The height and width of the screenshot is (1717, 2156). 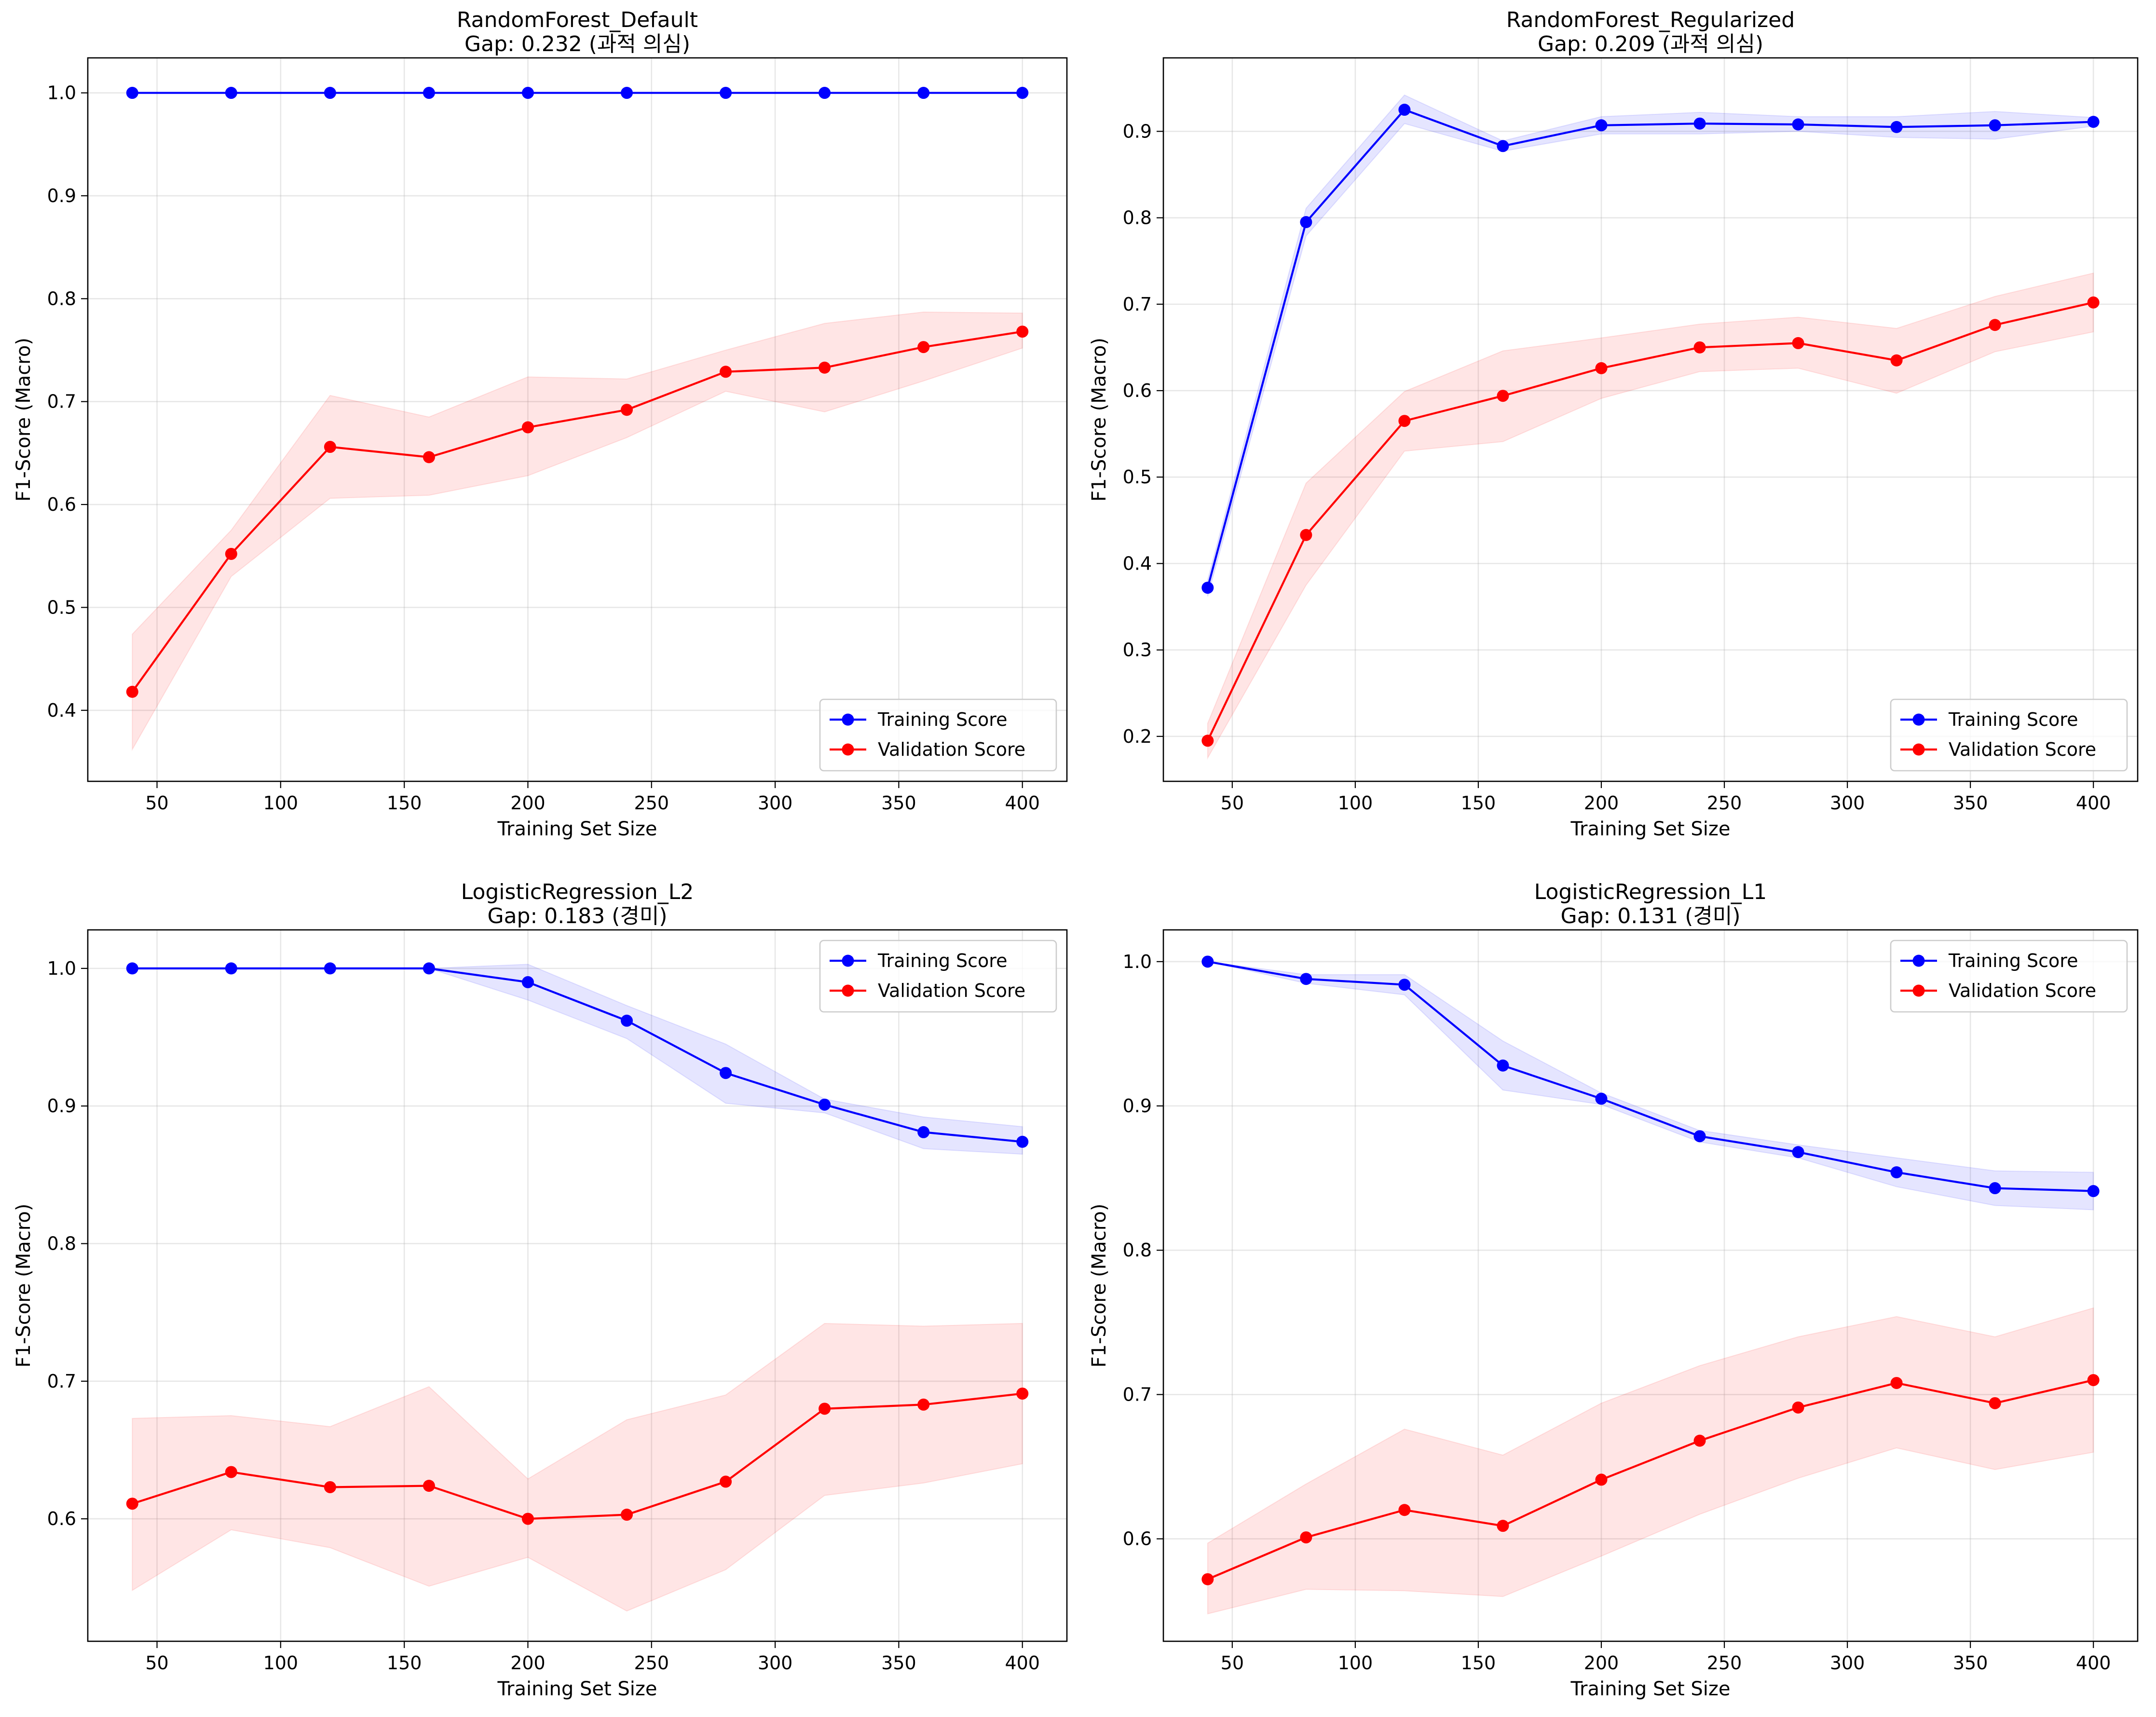 I want to click on legend-label: Training Score, so click(x=2013, y=720).